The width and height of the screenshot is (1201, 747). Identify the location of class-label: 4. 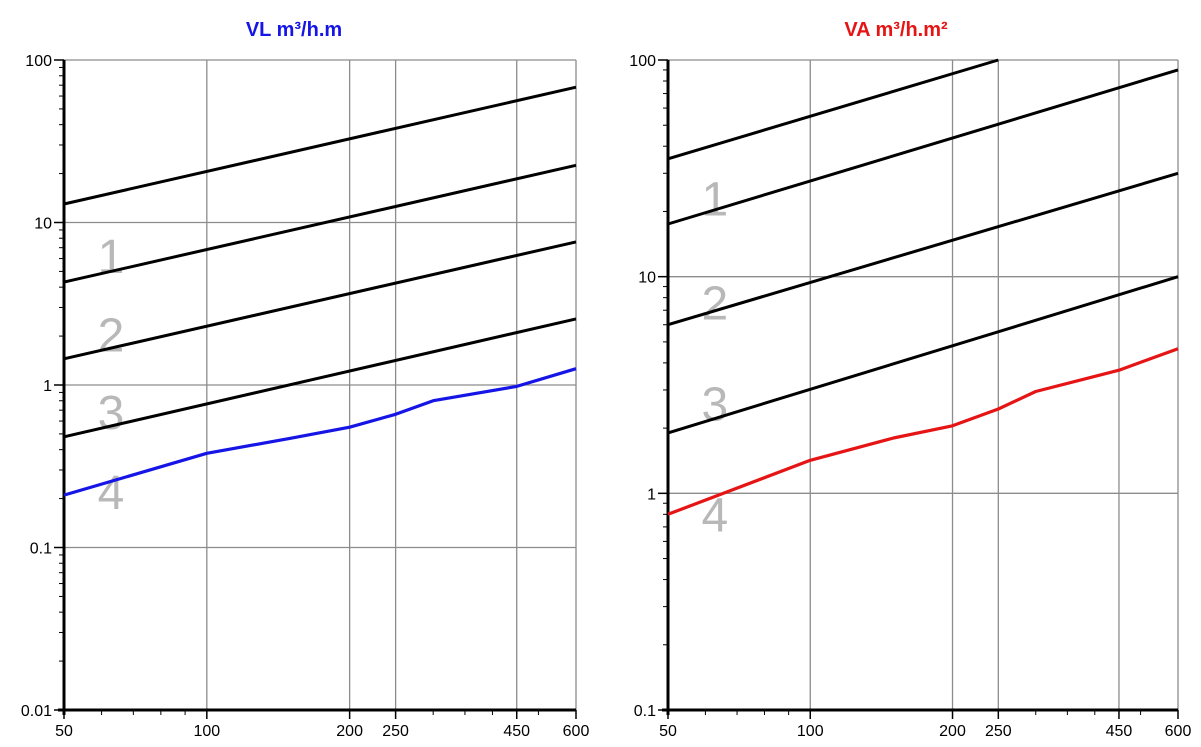
(111, 493).